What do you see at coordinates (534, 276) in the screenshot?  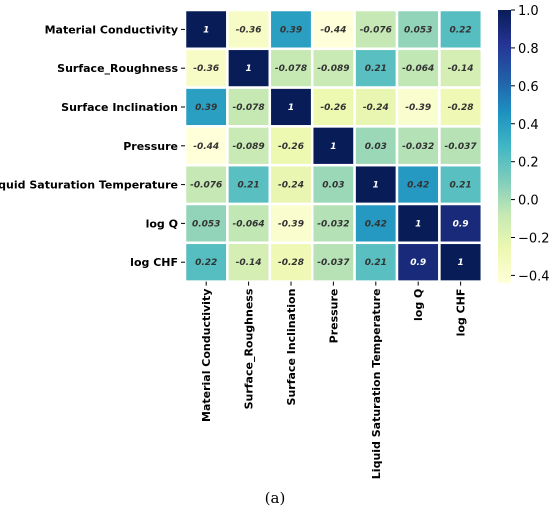 I see `colorbar-tick-label: −0.4` at bounding box center [534, 276].